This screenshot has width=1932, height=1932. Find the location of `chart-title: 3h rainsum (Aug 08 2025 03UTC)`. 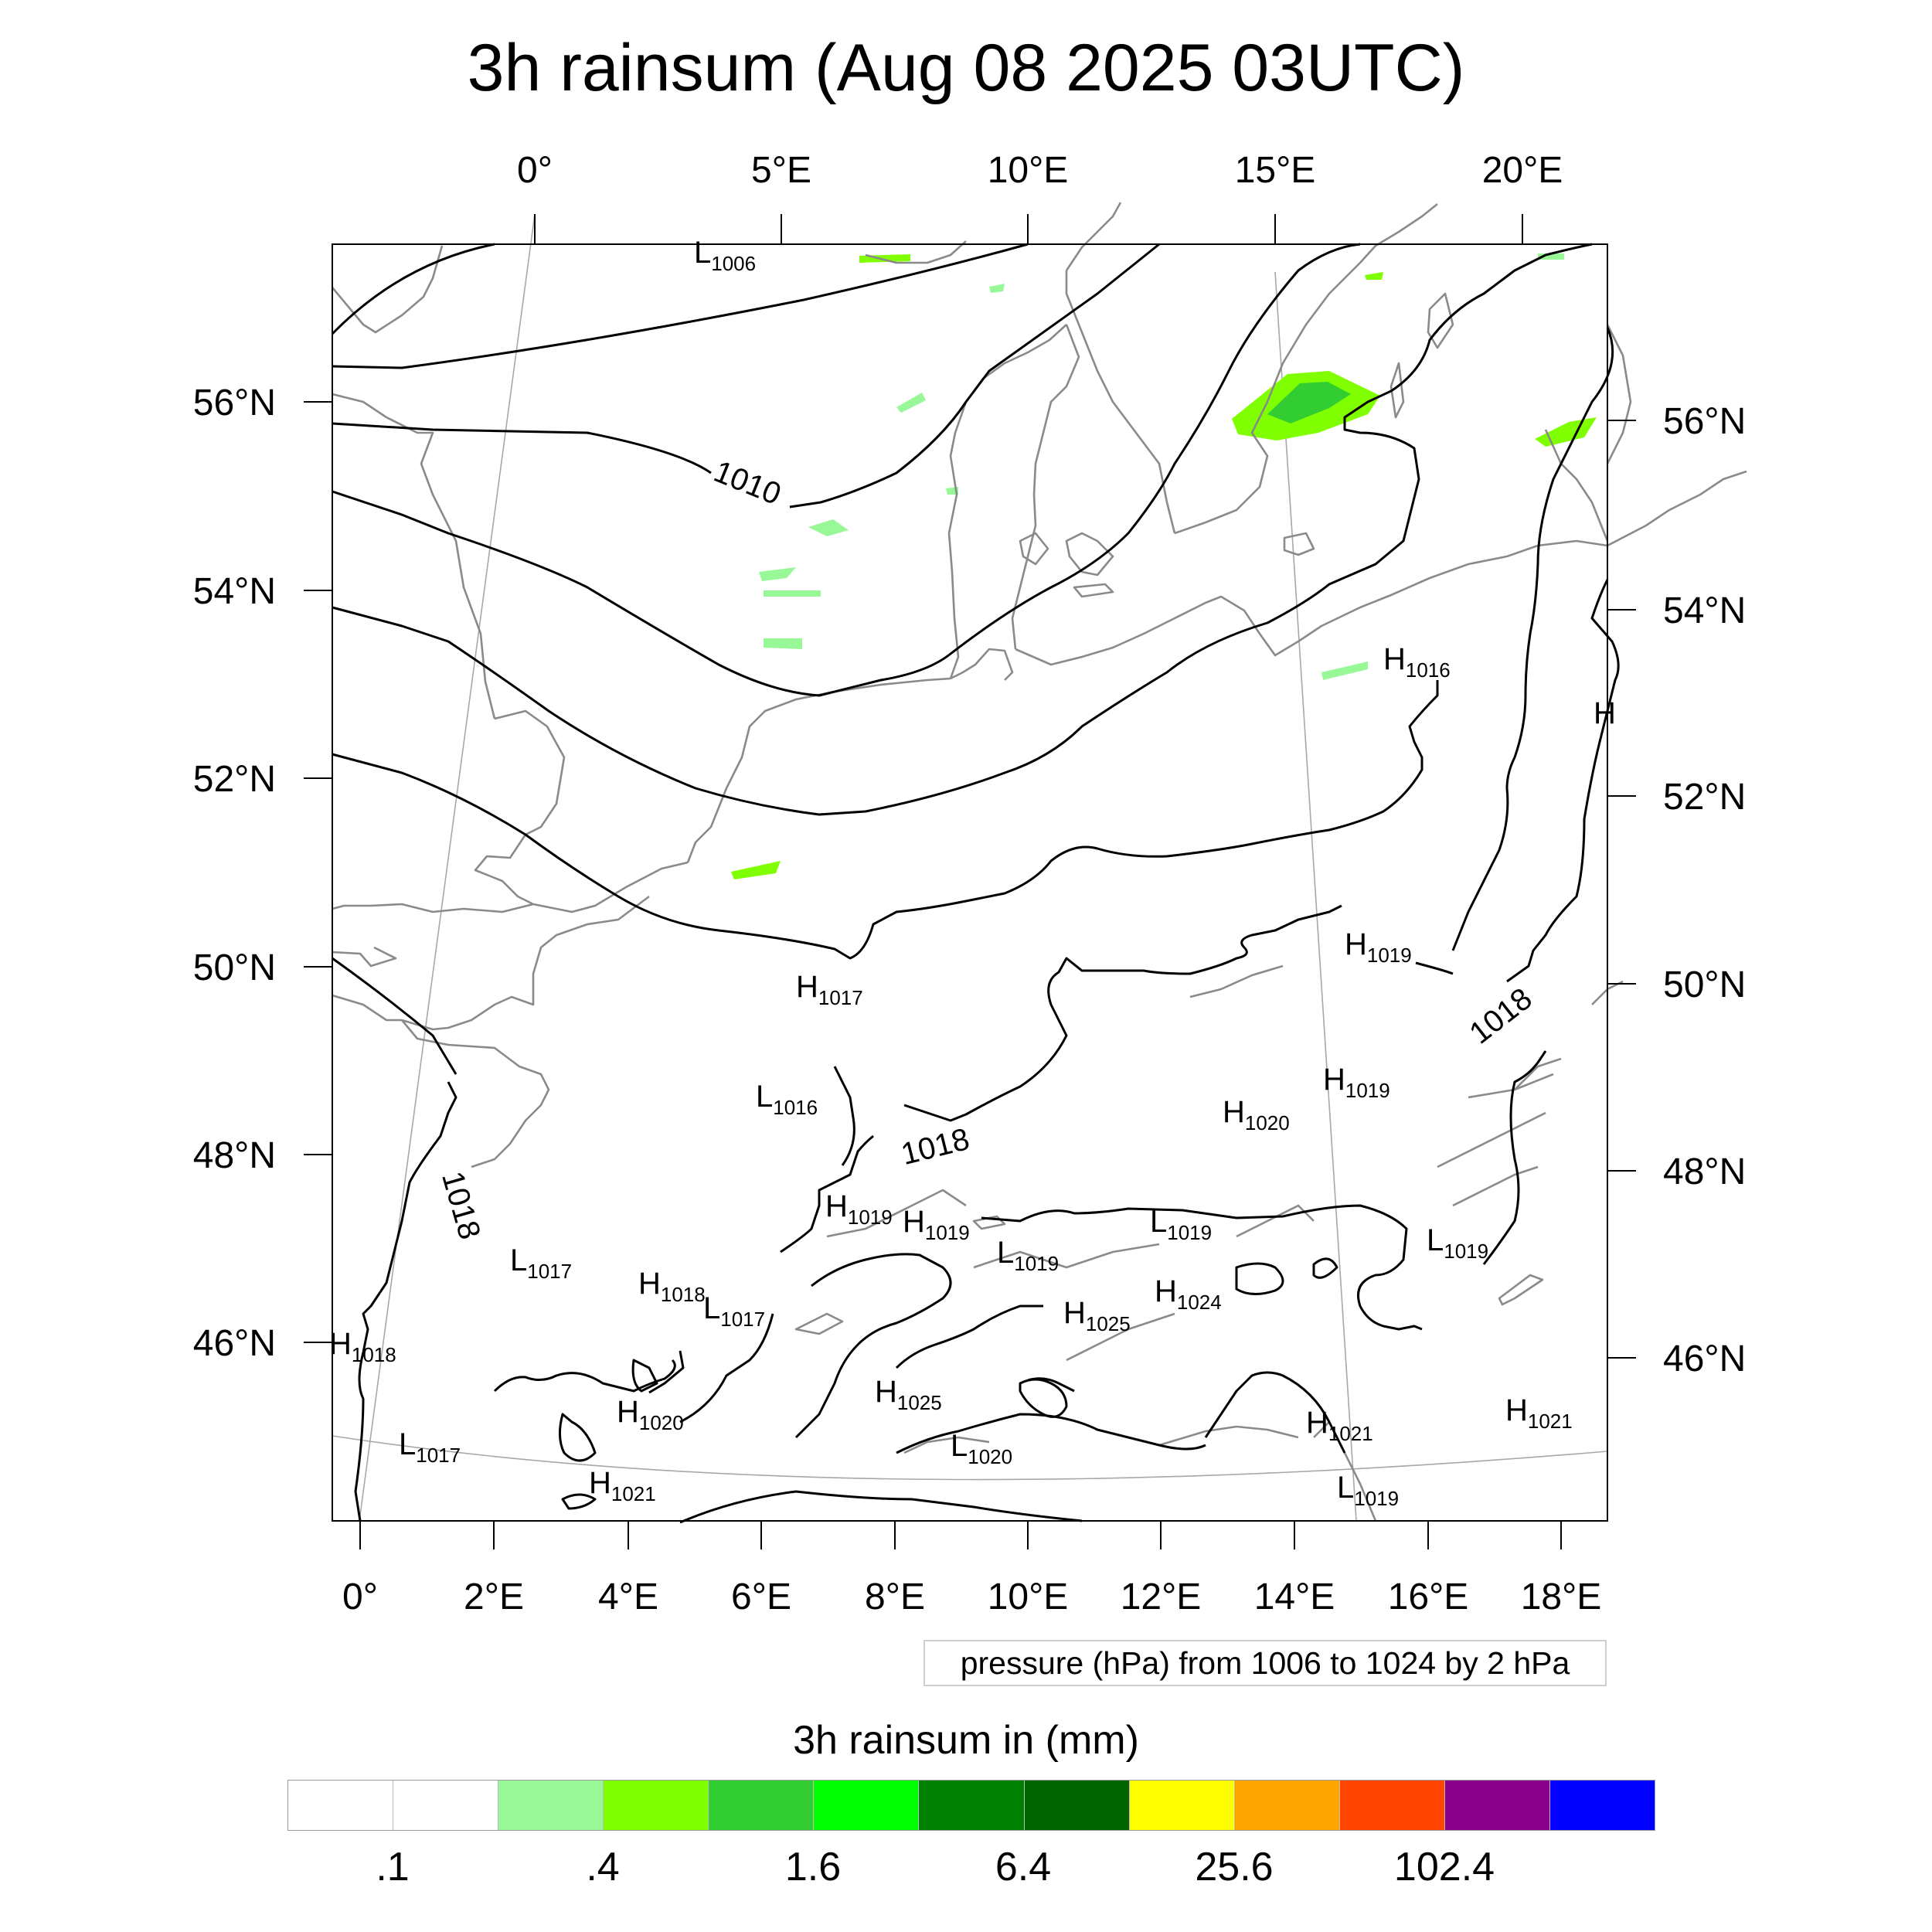

chart-title: 3h rainsum (Aug 08 2025 03UTC) is located at coordinates (966, 68).